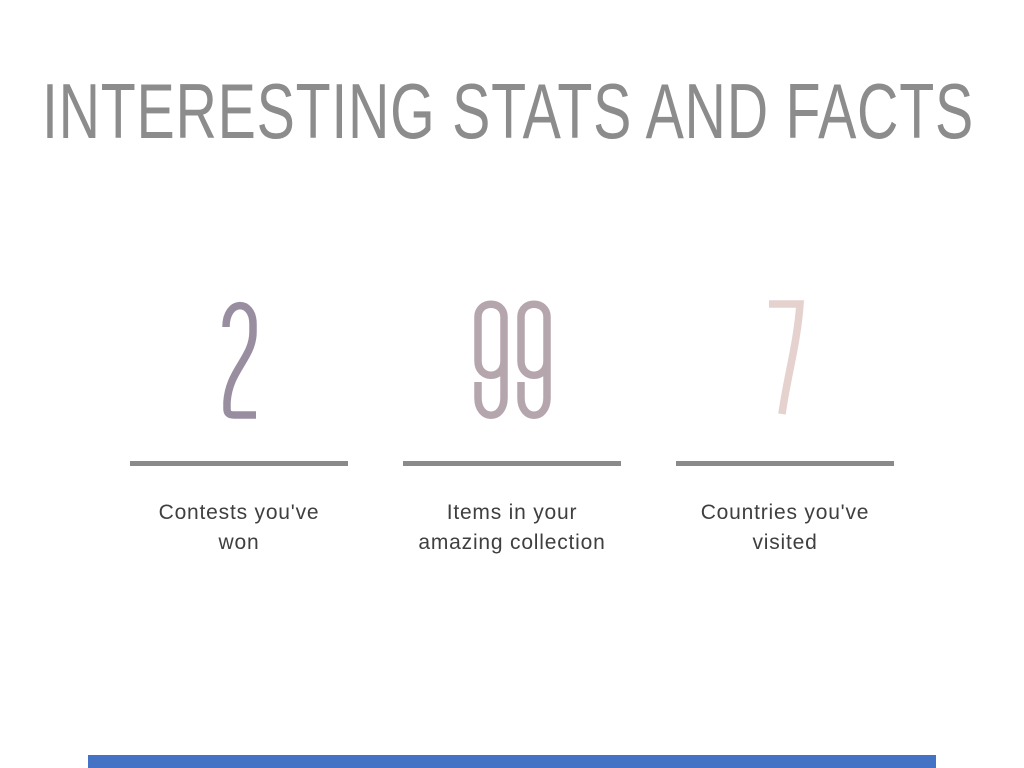 The height and width of the screenshot is (768, 1024). I want to click on stat-caption-line: Contests you've, so click(239, 512).